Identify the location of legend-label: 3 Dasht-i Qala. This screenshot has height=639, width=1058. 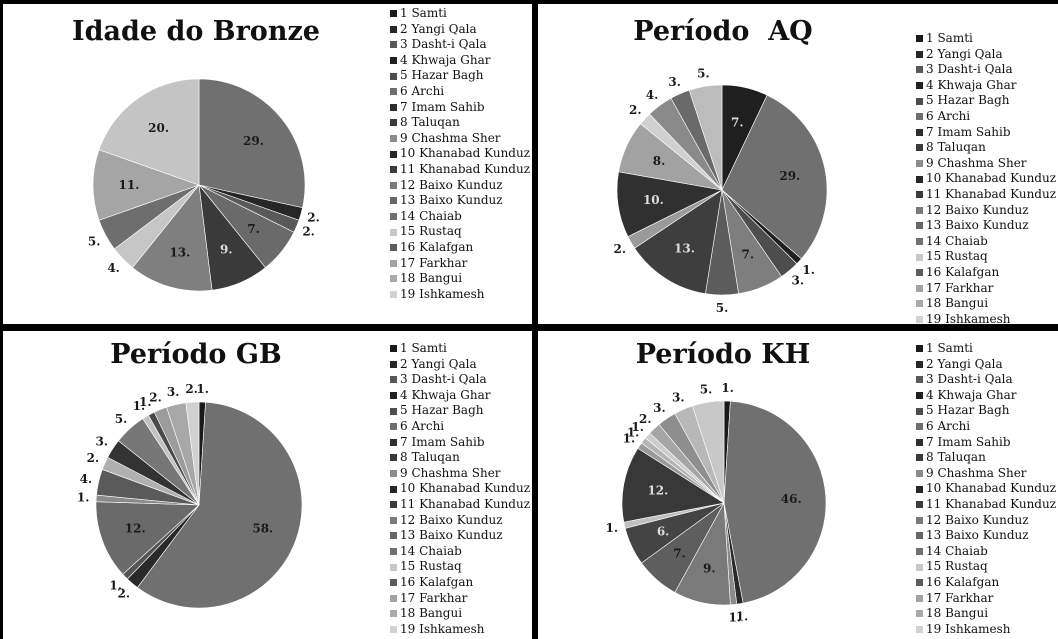
(969, 69).